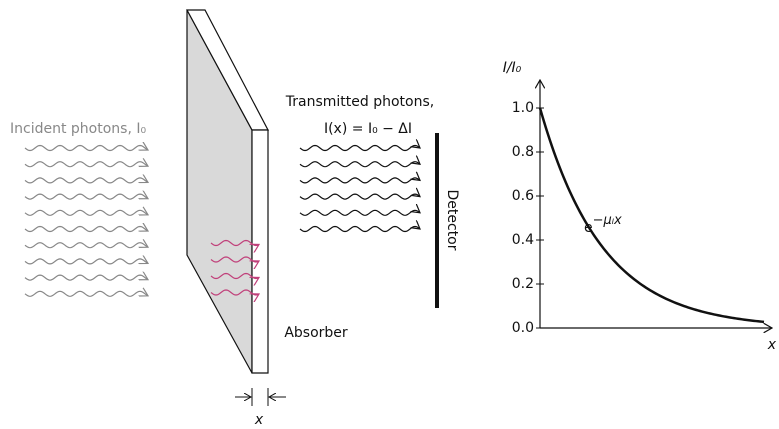 The height and width of the screenshot is (429, 779). Describe the element at coordinates (259, 420) in the screenshot. I see `thickness-label: x` at that location.